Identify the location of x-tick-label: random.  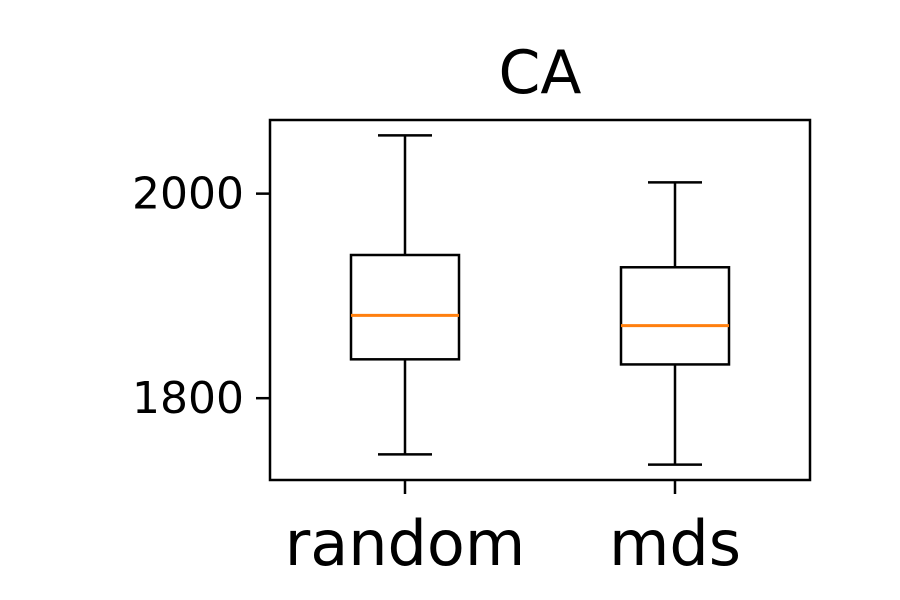
(405, 543).